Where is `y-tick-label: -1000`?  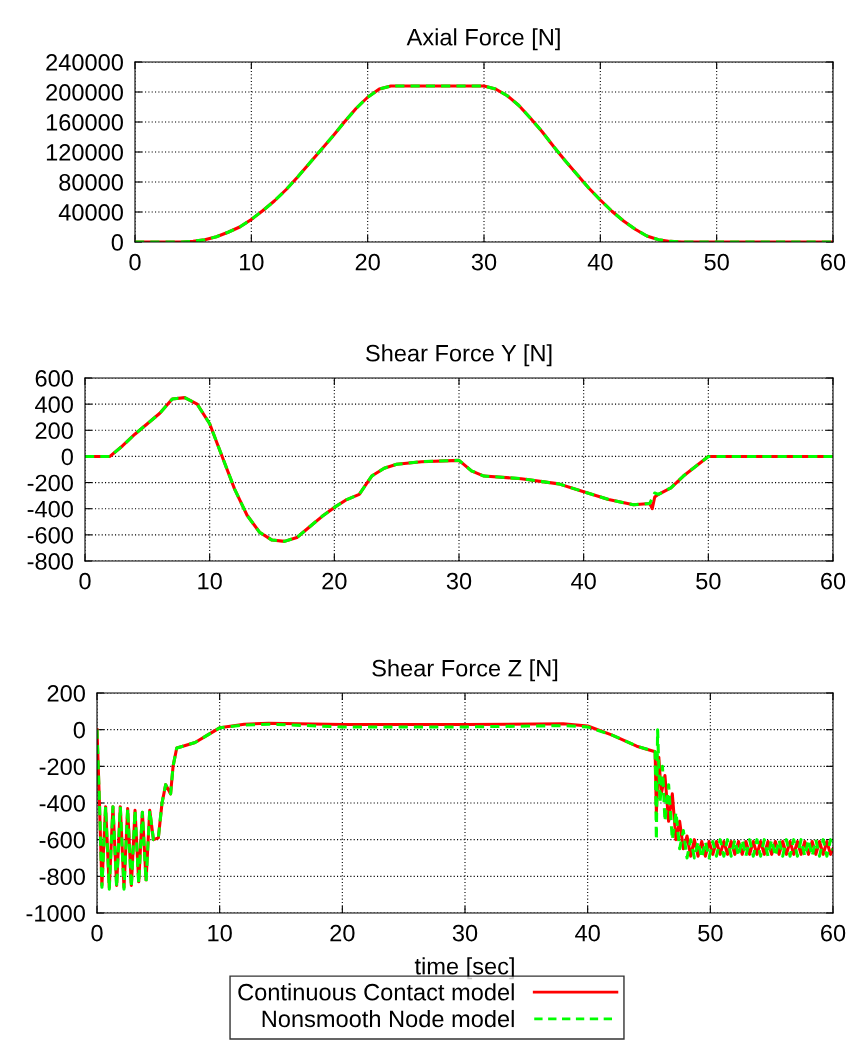
y-tick-label: -1000 is located at coordinates (55, 913).